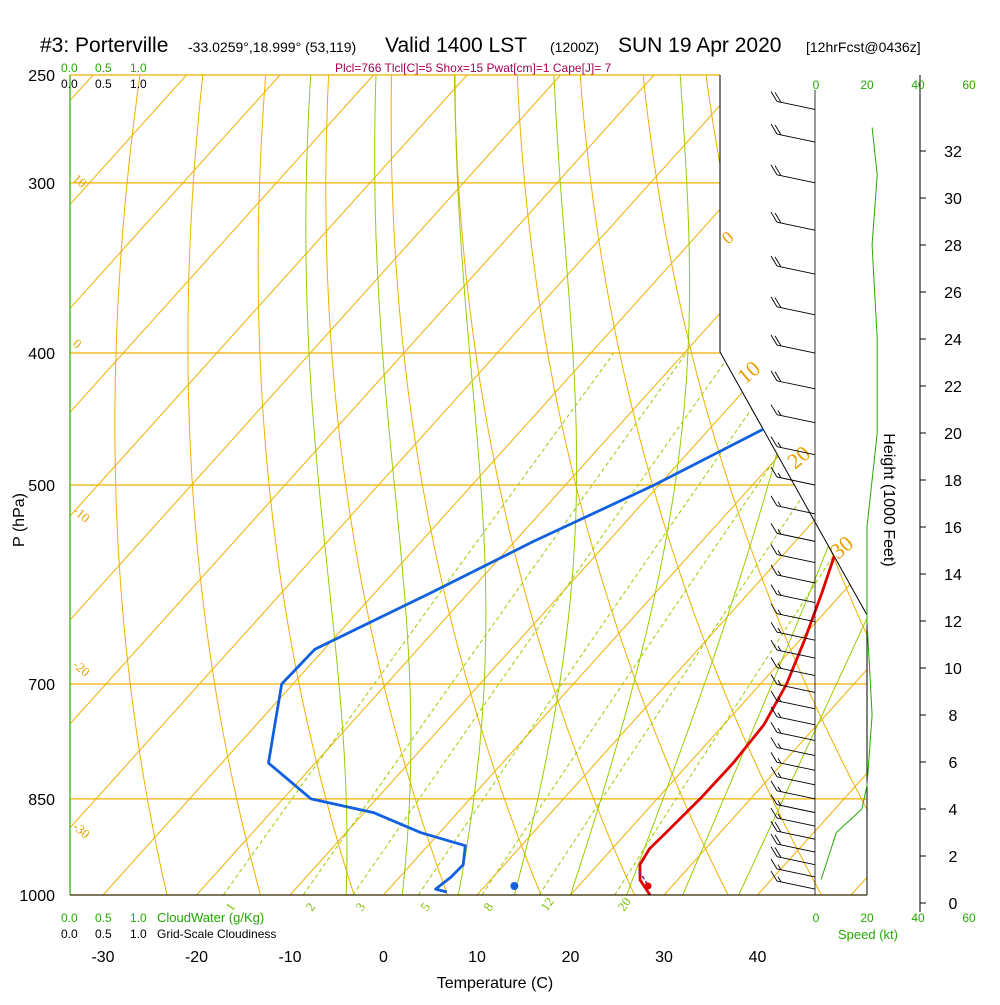 The height and width of the screenshot is (1005, 1000). What do you see at coordinates (477, 957) in the screenshot?
I see `temperature-tick-label-10: 10` at bounding box center [477, 957].